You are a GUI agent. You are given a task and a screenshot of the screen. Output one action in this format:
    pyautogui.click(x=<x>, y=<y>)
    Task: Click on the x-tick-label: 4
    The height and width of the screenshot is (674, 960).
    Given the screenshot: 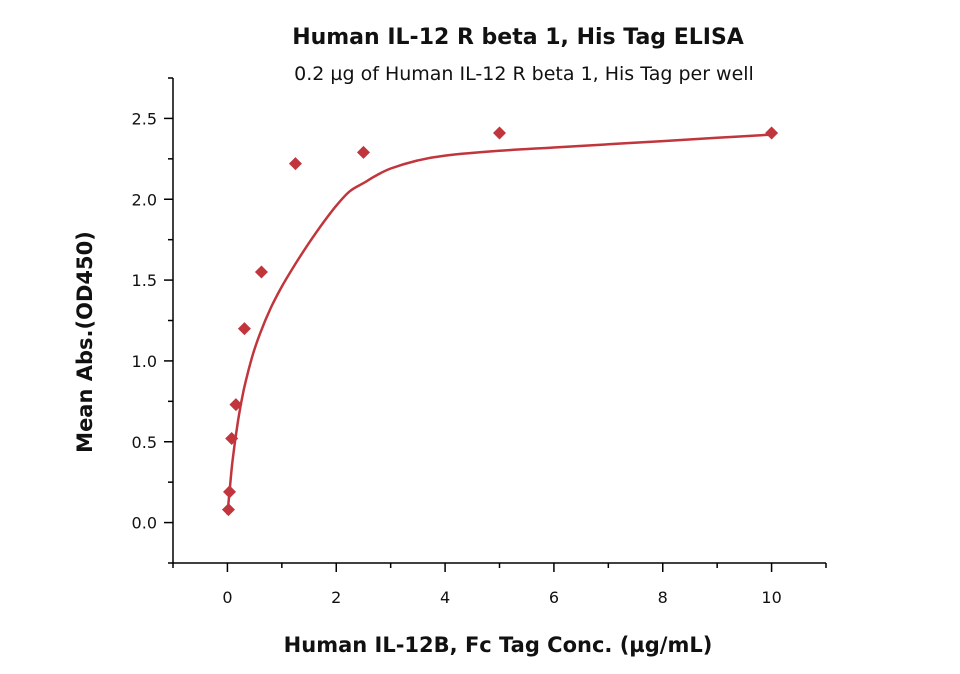 What is the action you would take?
    pyautogui.click(x=445, y=597)
    